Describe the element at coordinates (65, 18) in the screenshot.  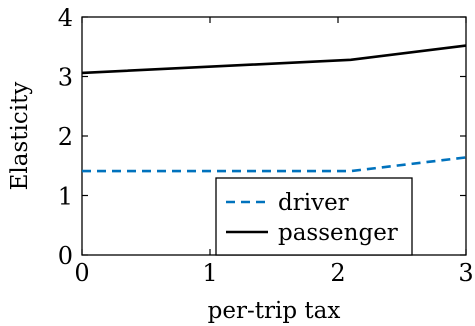
I see `y-tick-label: 4` at that location.